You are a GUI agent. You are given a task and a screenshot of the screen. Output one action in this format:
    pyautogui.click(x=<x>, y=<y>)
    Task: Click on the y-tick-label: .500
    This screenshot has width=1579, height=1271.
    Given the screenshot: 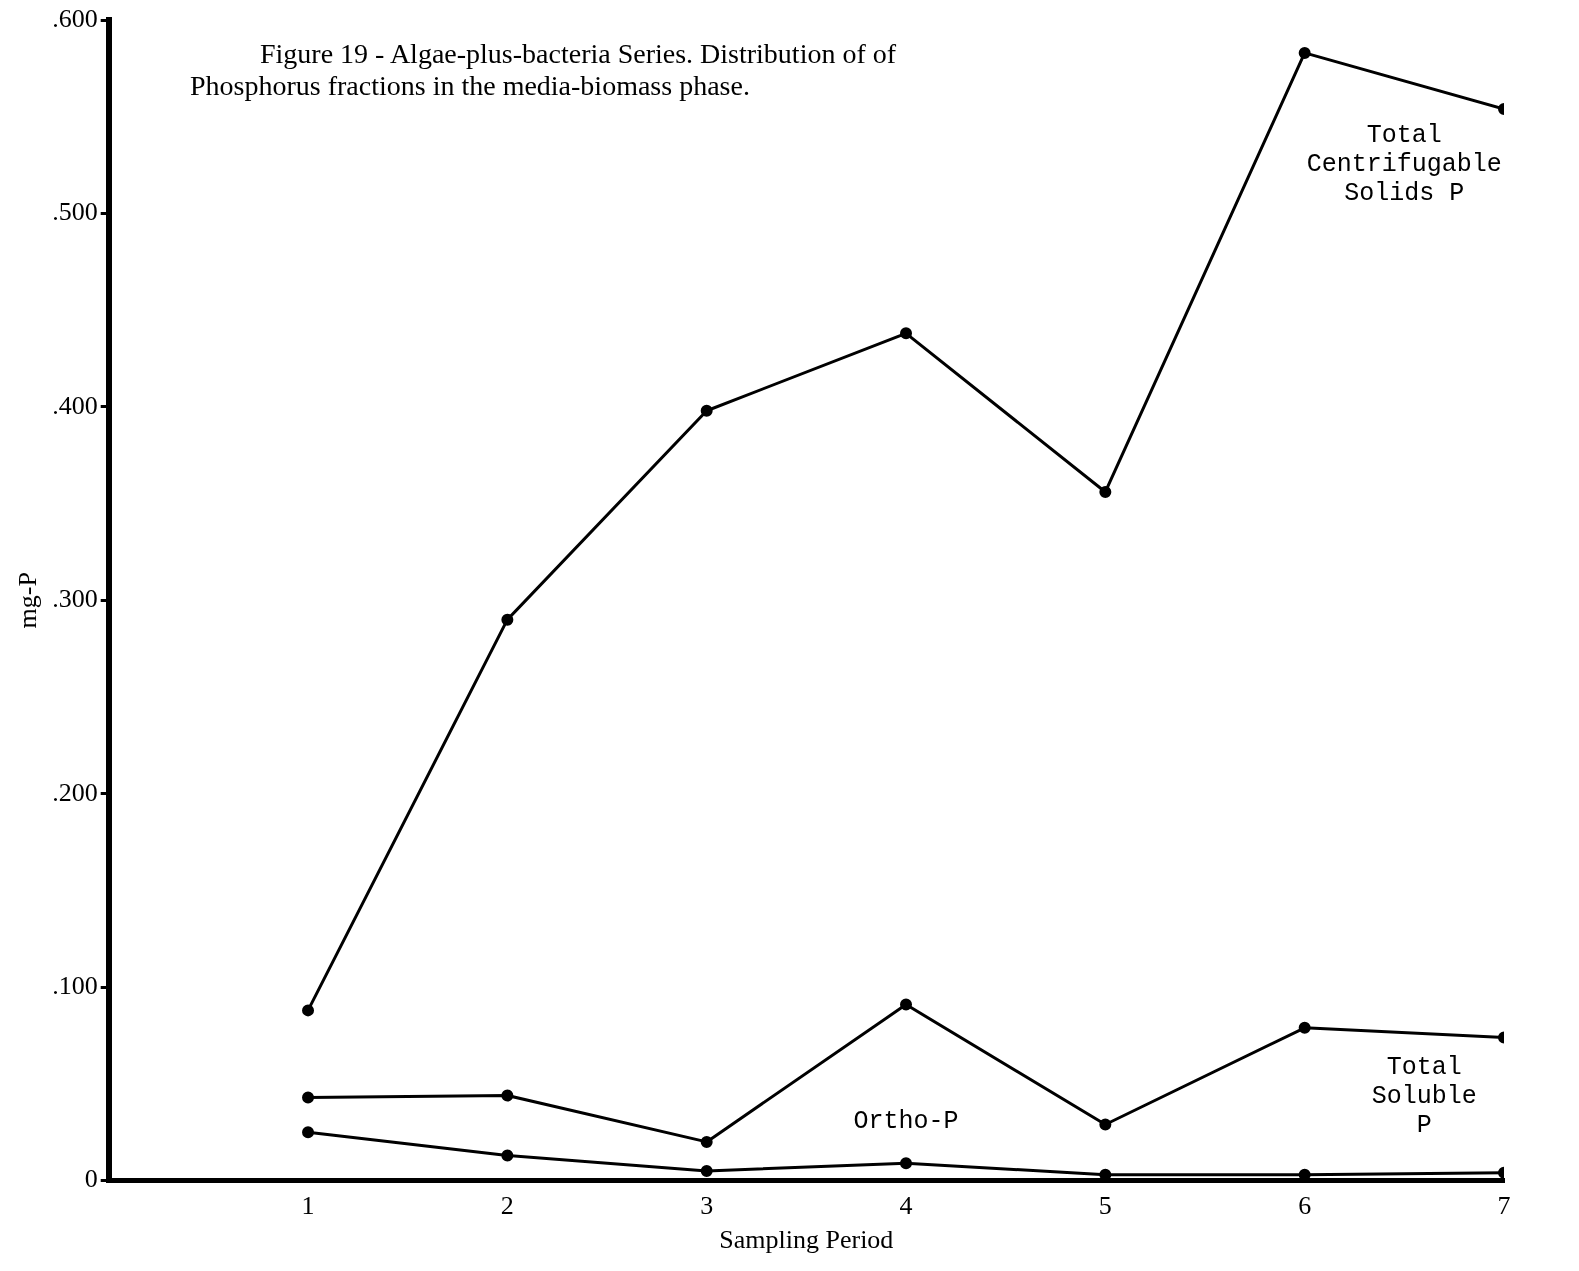 What is the action you would take?
    pyautogui.click(x=75, y=212)
    